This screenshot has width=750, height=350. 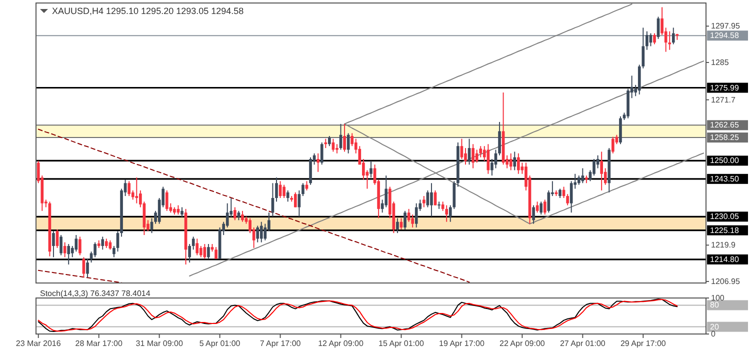 What do you see at coordinates (220, 343) in the screenshot?
I see `x-tick-label: 5 Apr 01:00` at bounding box center [220, 343].